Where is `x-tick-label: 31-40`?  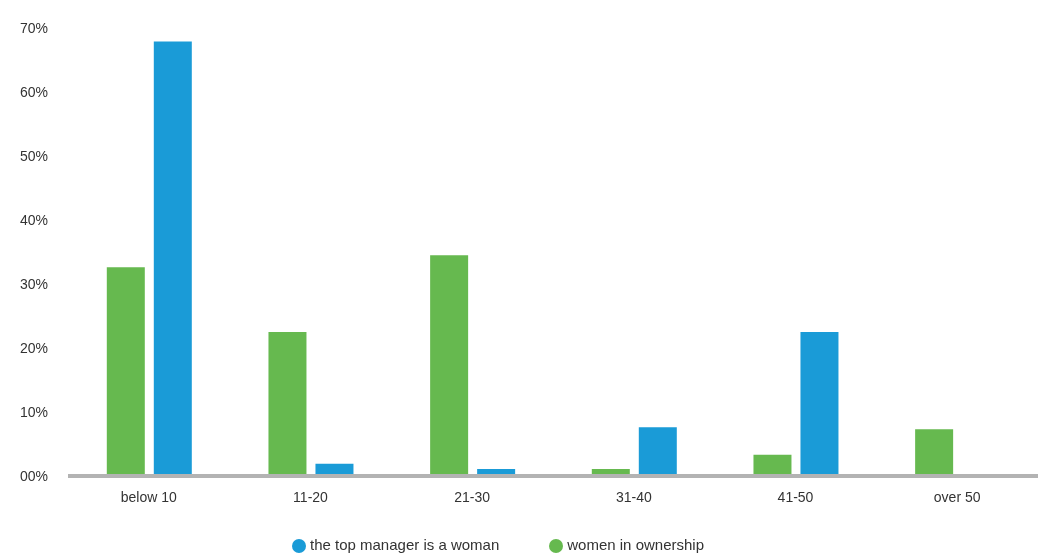
x-tick-label: 31-40 is located at coordinates (633, 496).